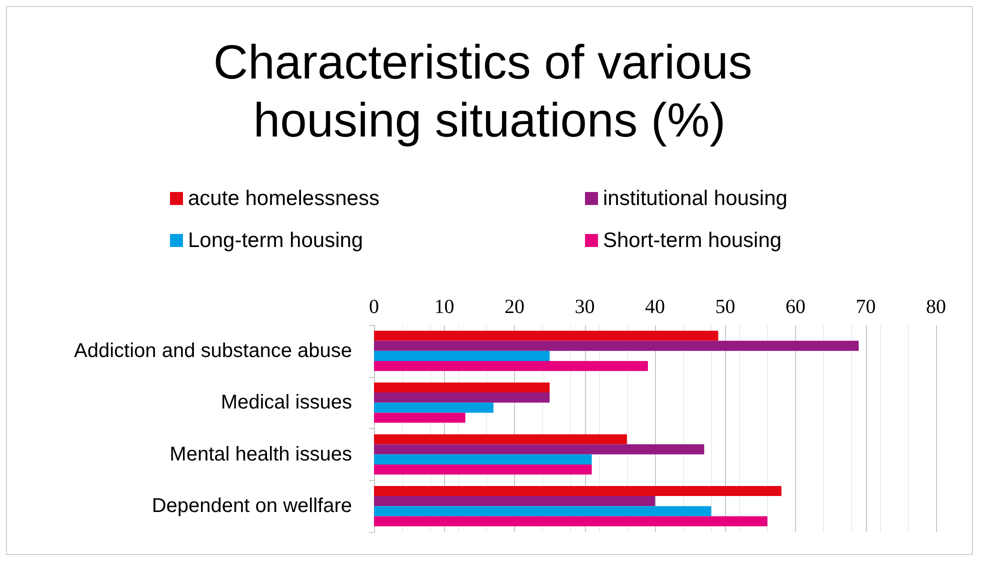 This screenshot has width=981, height=563. Describe the element at coordinates (444, 307) in the screenshot. I see `x-tick-label: 10` at that location.